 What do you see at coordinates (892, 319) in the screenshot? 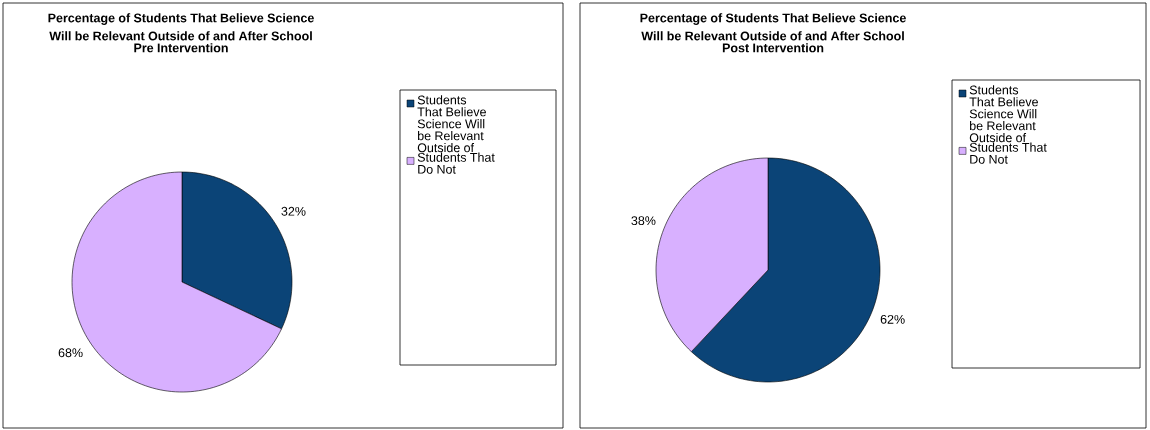
I see `data-label: 62%` at bounding box center [892, 319].